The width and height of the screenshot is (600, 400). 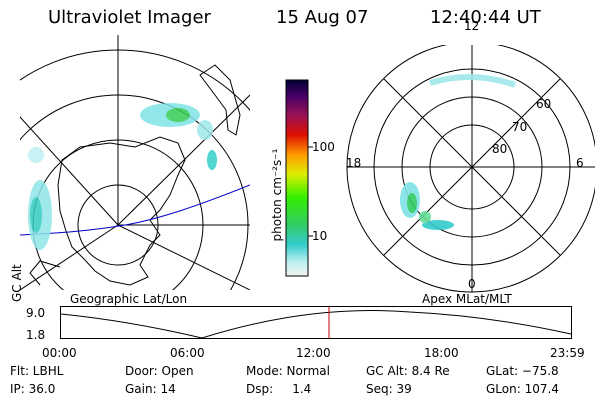 What do you see at coordinates (320, 236) in the screenshot?
I see `colorbar-tick-label-10: 10` at bounding box center [320, 236].